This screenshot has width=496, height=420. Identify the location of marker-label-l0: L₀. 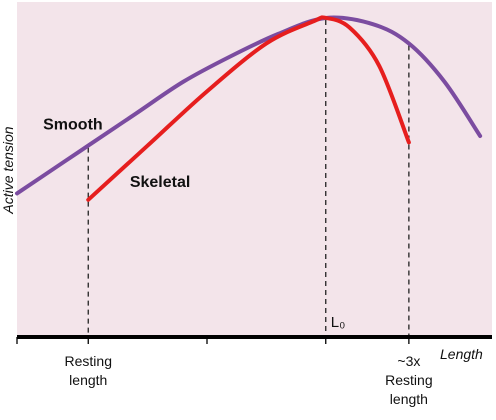
(338, 322).